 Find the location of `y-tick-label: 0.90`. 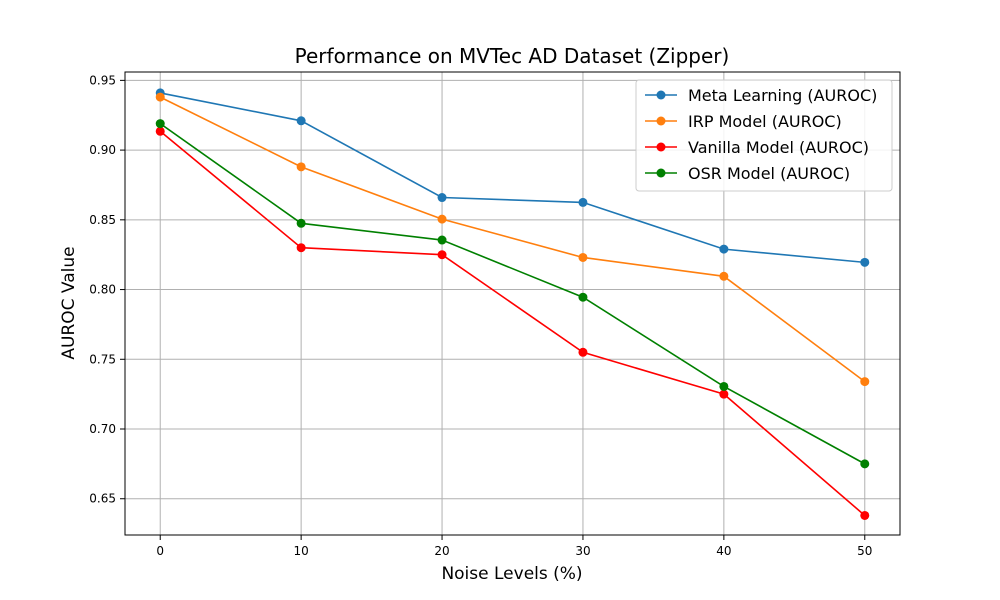

y-tick-label: 0.90 is located at coordinates (102, 150).